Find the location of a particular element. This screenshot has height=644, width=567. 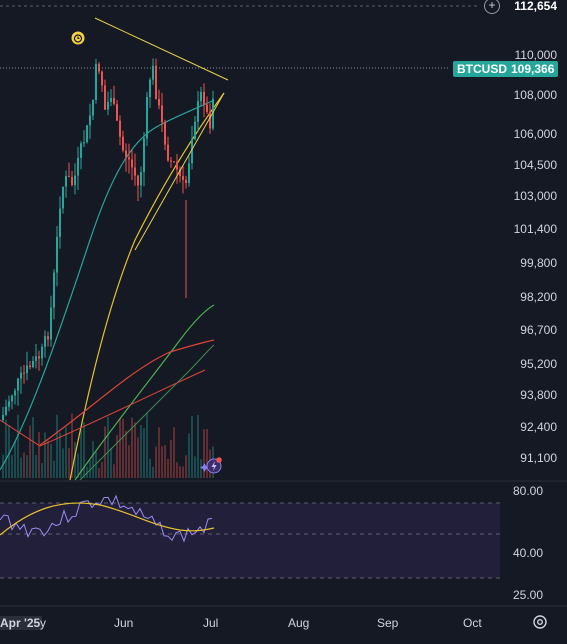

time-axis-label: y is located at coordinates (43, 623).